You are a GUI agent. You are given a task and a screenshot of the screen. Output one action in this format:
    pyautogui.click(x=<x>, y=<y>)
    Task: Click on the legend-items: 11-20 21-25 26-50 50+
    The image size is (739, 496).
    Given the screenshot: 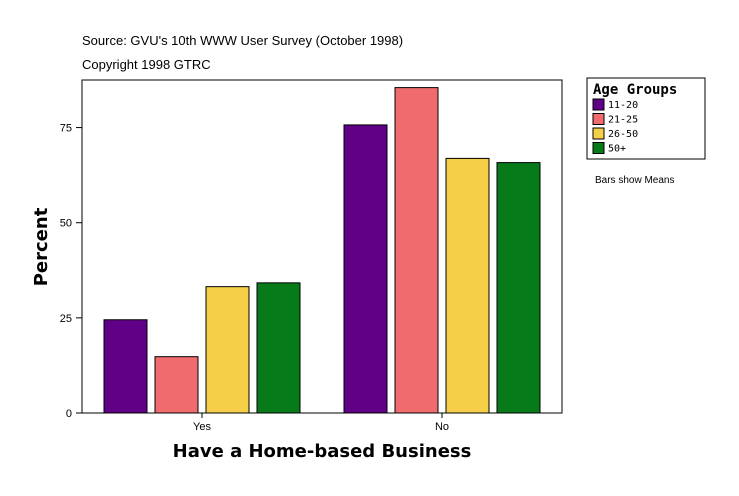 What is the action you would take?
    pyautogui.click(x=615, y=126)
    